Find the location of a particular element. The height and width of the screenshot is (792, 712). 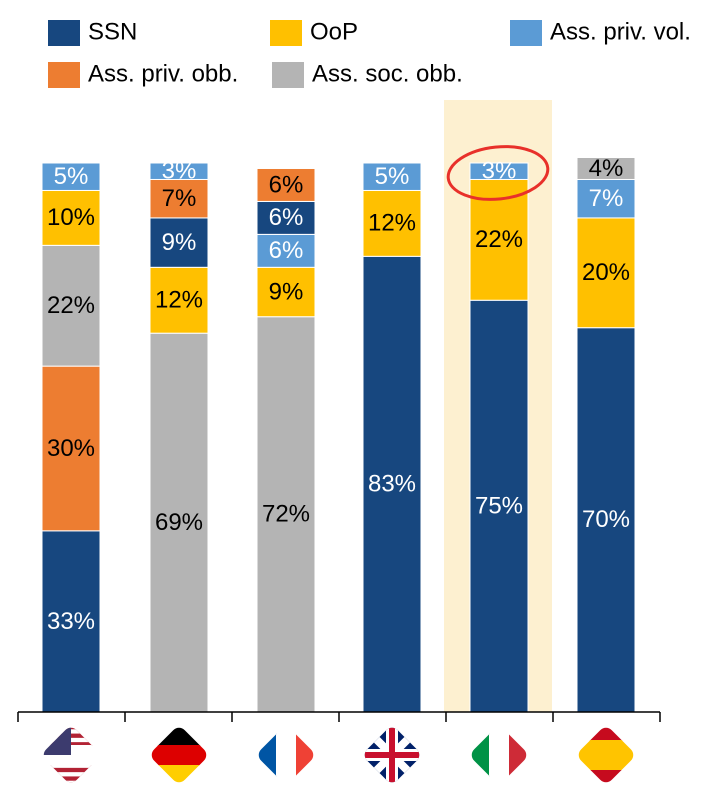

data-label: 69% is located at coordinates (179, 522).